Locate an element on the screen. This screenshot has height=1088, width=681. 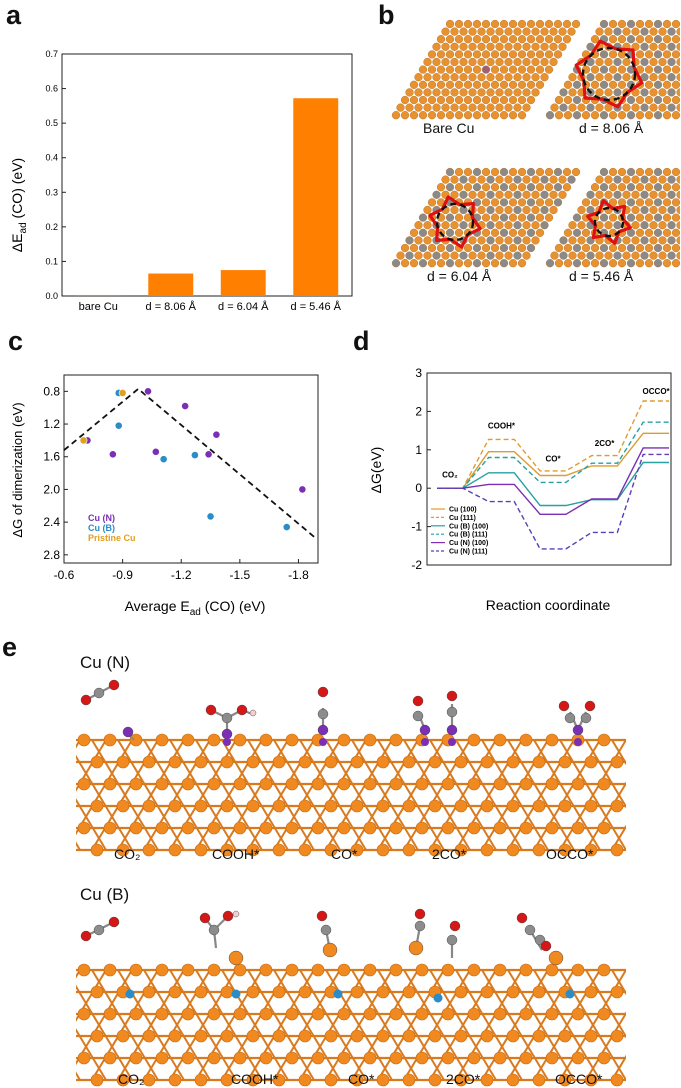
dashed-circle is located at coordinates (609, 222).